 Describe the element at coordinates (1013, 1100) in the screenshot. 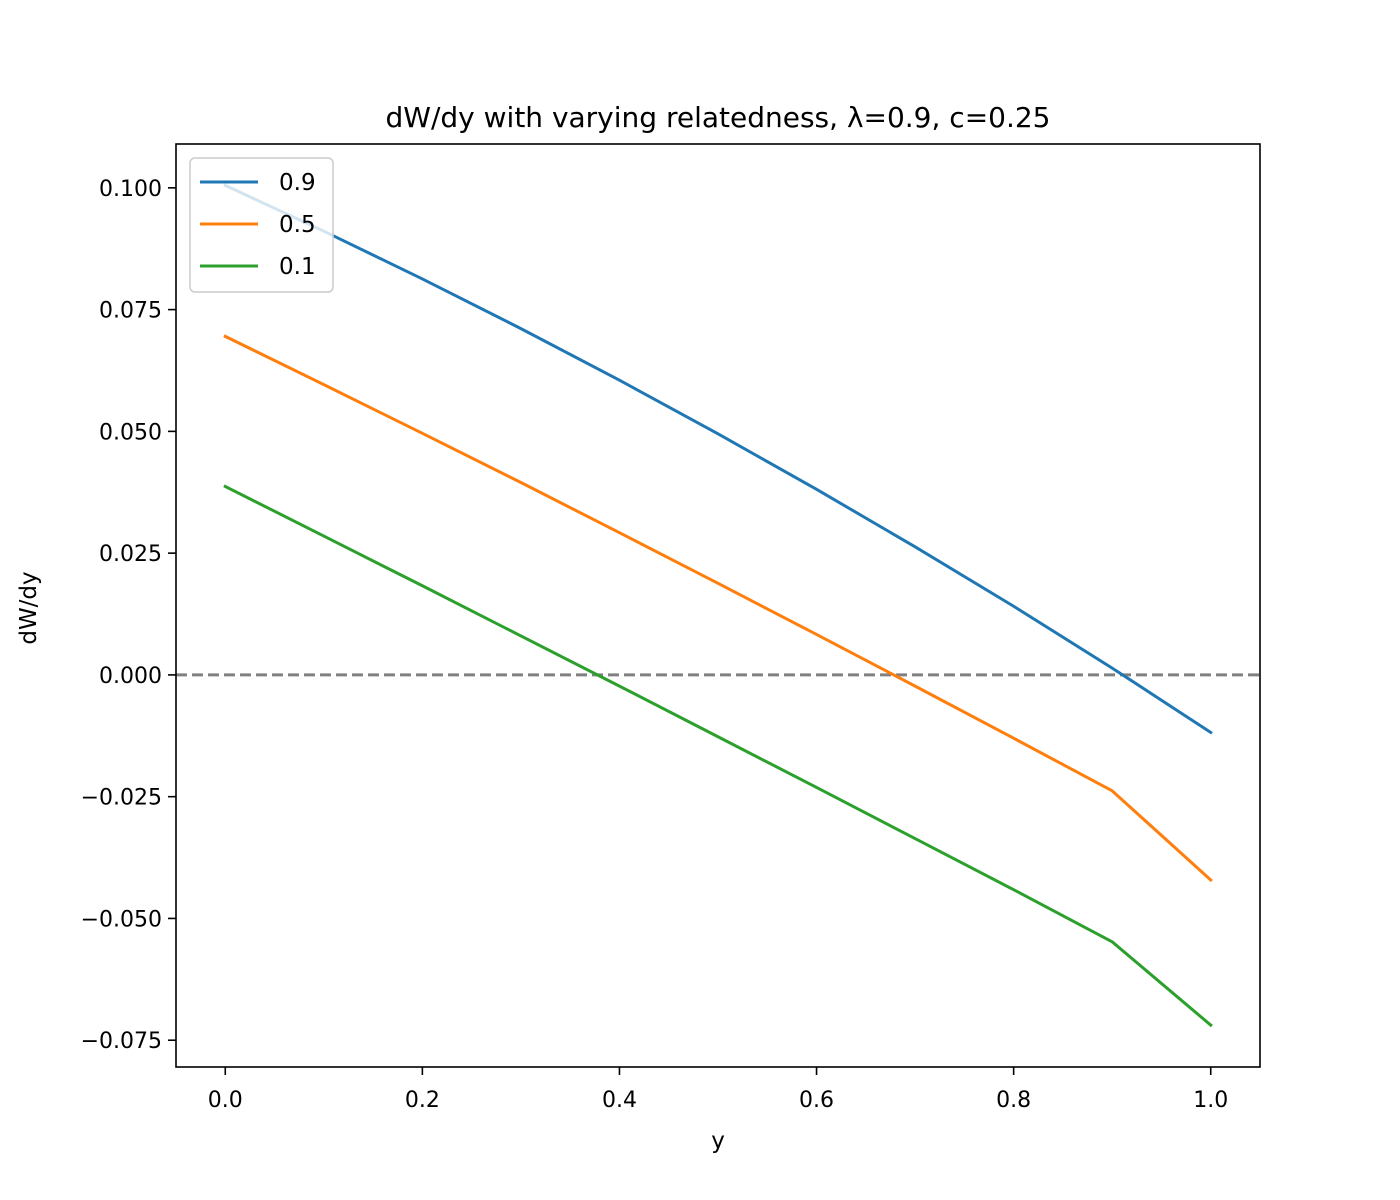

I see `x-tick-label: 0.8` at that location.